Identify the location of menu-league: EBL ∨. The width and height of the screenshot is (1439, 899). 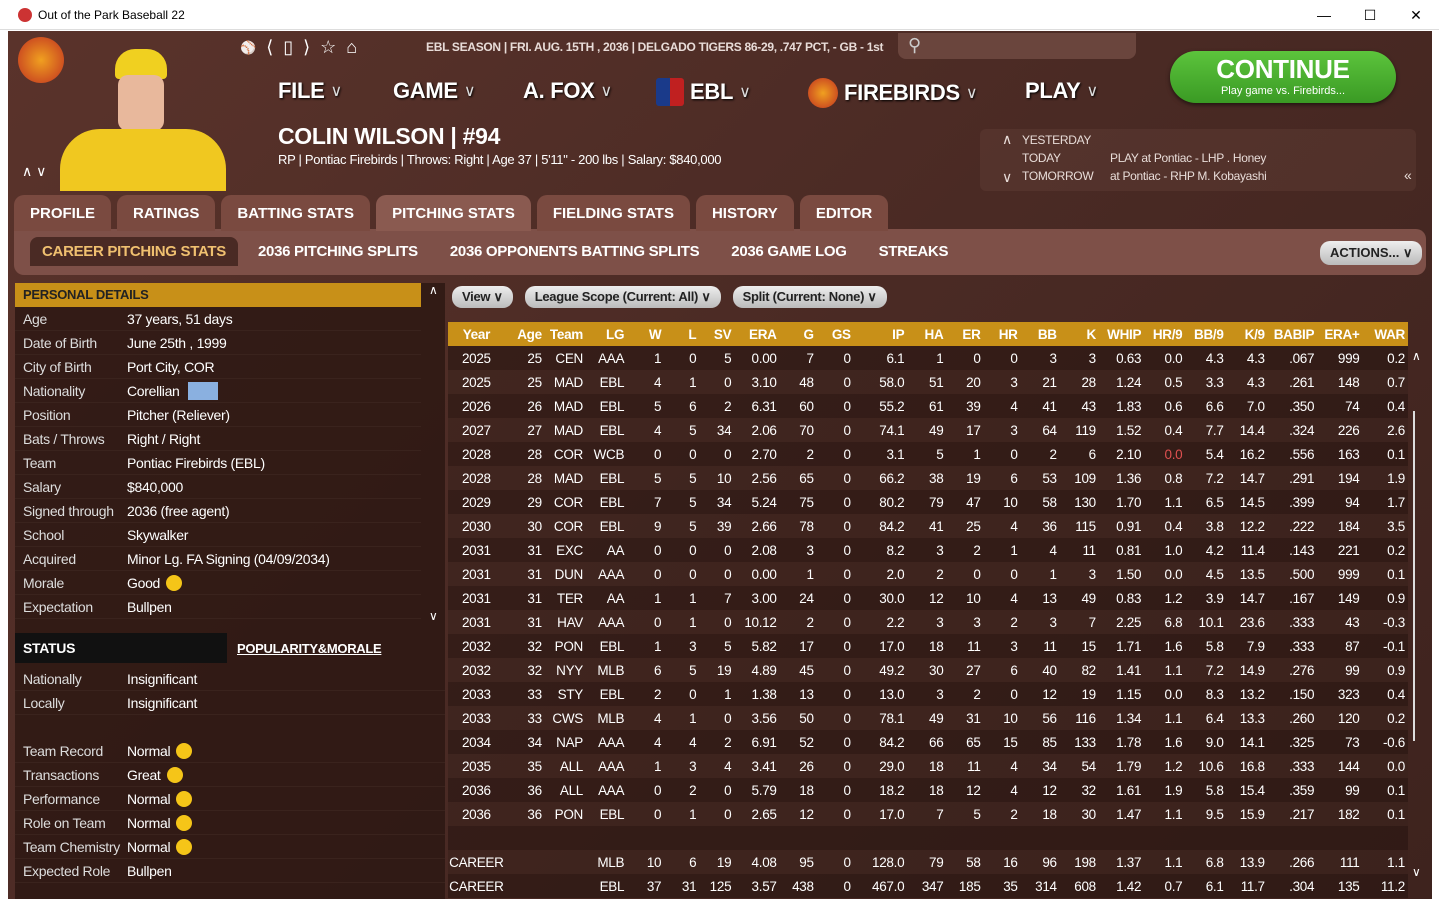
(703, 92).